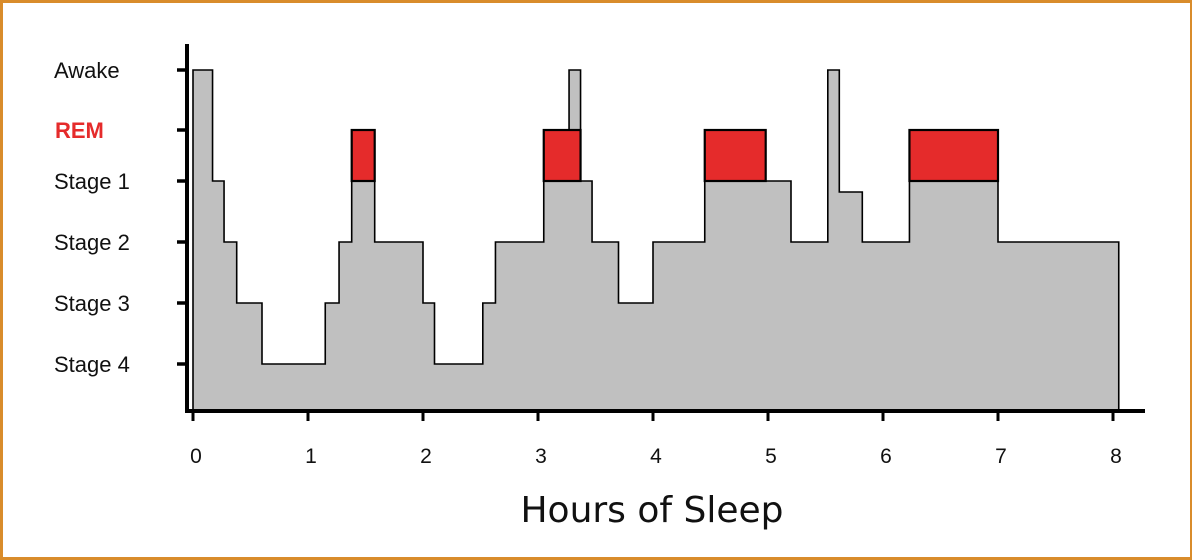 Image resolution: width=1192 pixels, height=560 pixels. I want to click on x-tick-label: 1, so click(311, 456).